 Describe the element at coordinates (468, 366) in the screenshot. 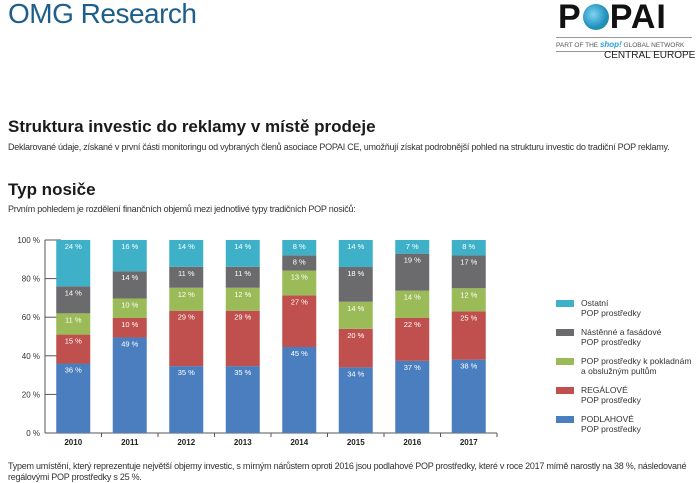

I see `data-label: 38 %` at that location.